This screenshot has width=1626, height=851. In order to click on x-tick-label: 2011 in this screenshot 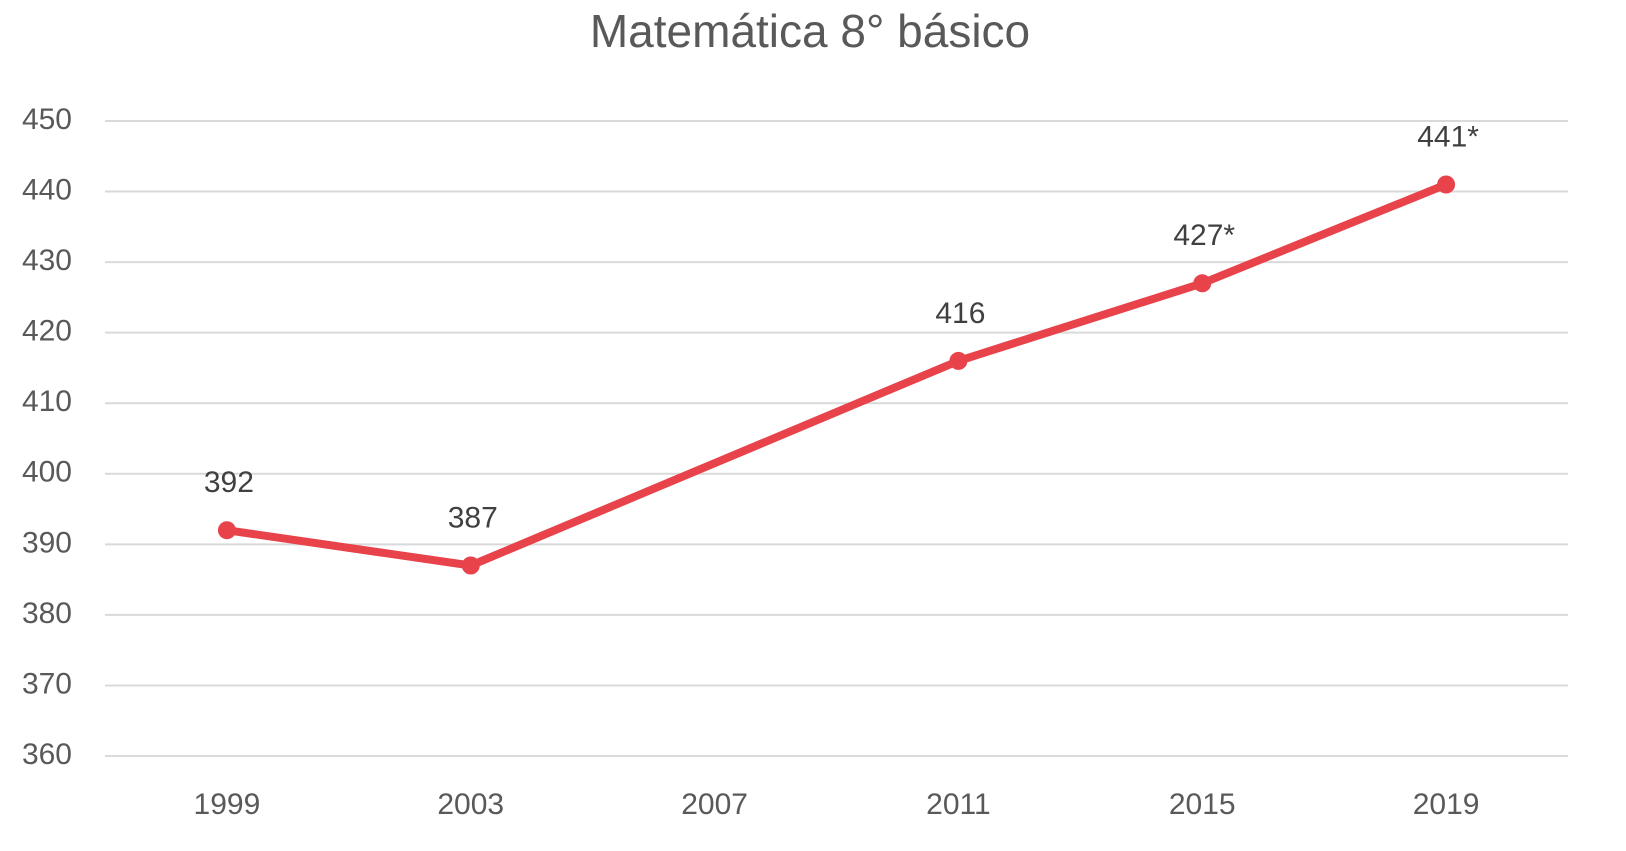, I will do `click(958, 804)`.